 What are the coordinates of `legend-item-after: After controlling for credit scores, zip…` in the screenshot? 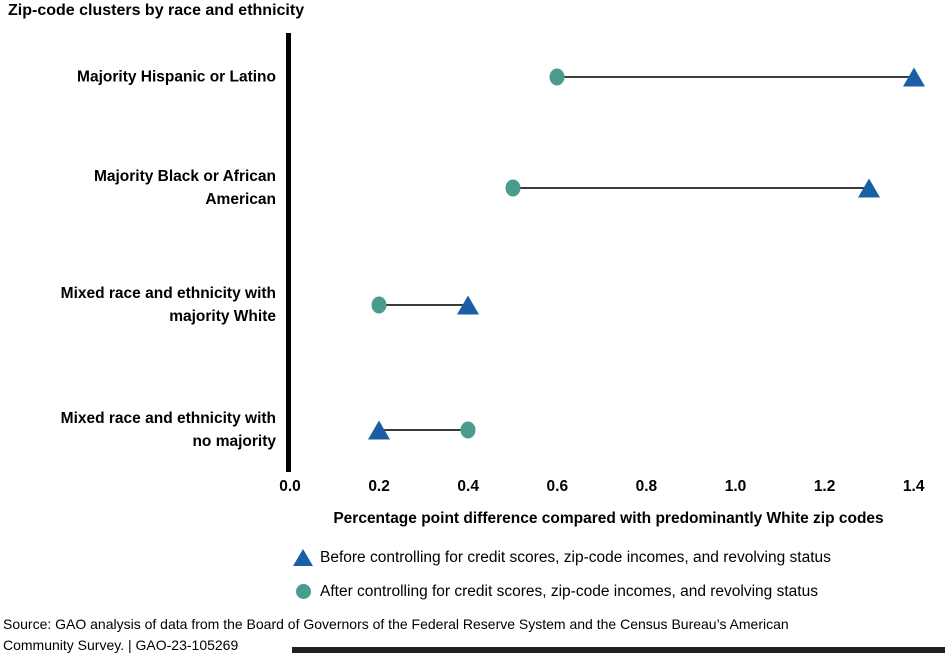 It's located at (560, 591).